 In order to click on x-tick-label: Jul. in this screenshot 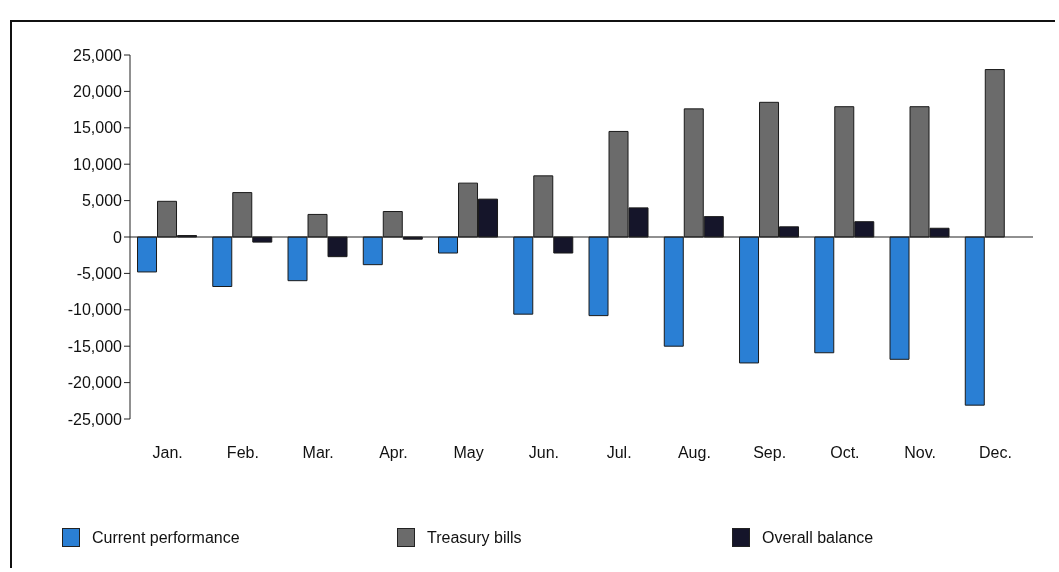, I will do `click(619, 453)`.